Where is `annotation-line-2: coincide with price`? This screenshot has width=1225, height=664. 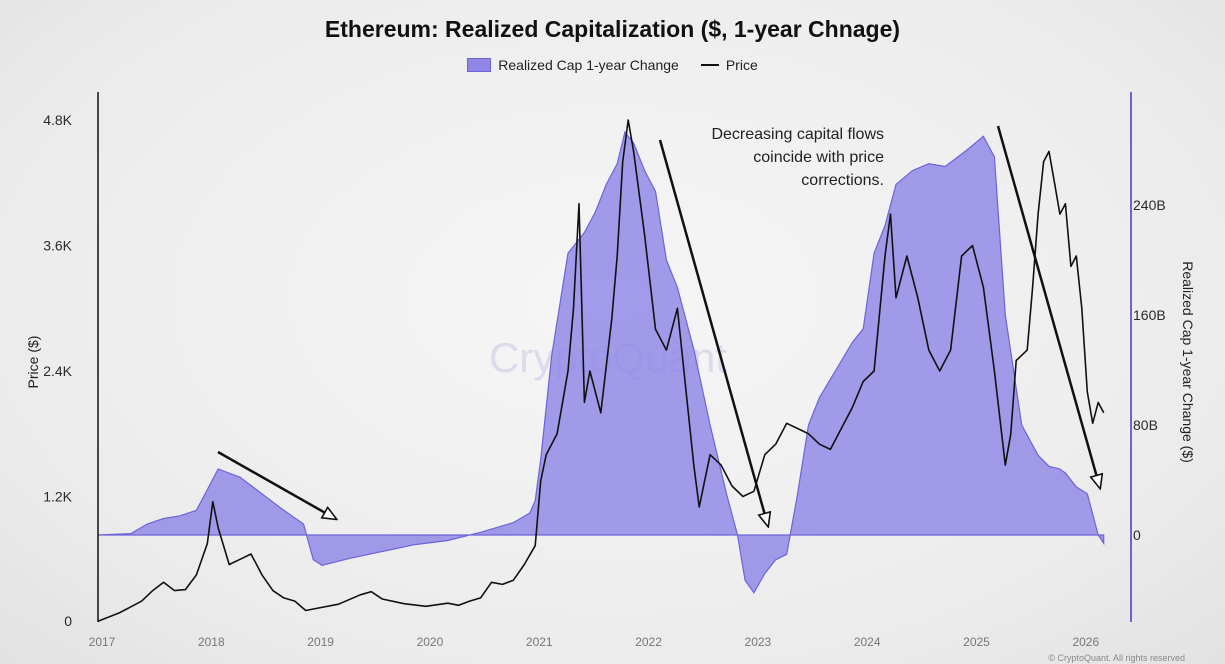
annotation-line-2: coincide with price is located at coordinates (818, 157).